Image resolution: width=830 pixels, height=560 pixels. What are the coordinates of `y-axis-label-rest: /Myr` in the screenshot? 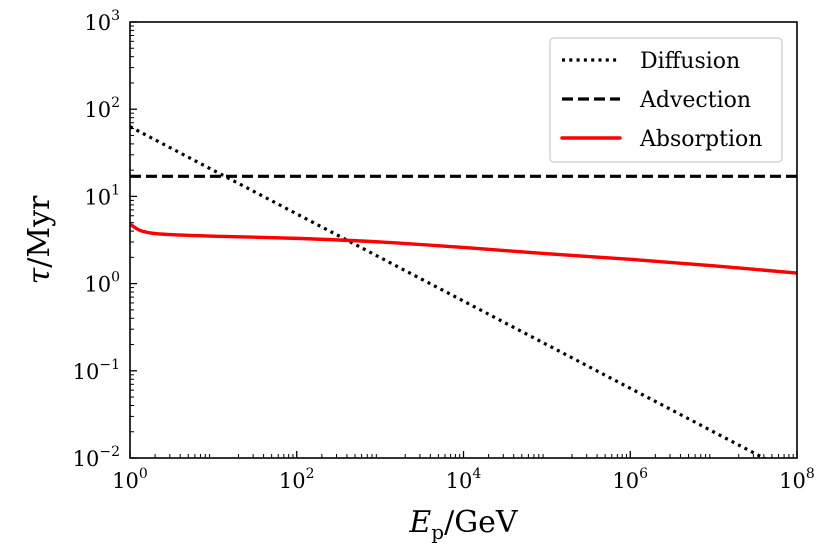 It's located at (39, 231).